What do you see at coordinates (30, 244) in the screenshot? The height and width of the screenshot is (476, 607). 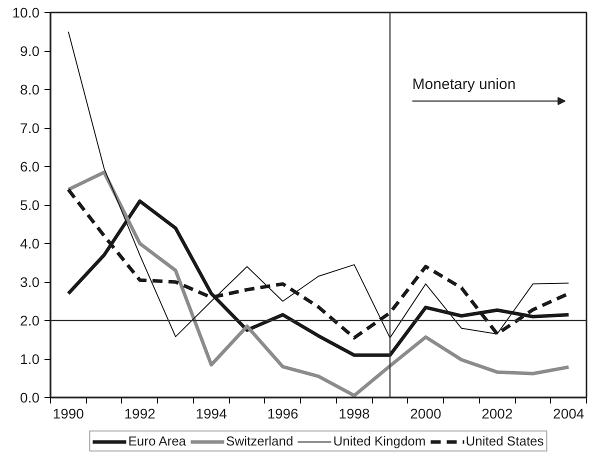 I see `y-tick-label: 4.0` at bounding box center [30, 244].